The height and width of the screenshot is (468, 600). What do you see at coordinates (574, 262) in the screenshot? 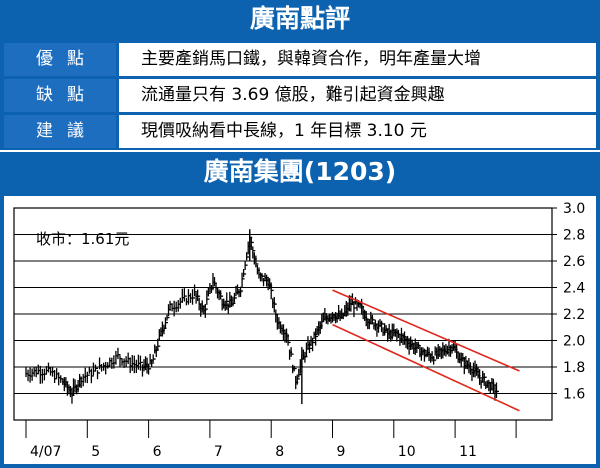
I see `y-tick-label: 2.6` at bounding box center [574, 262].